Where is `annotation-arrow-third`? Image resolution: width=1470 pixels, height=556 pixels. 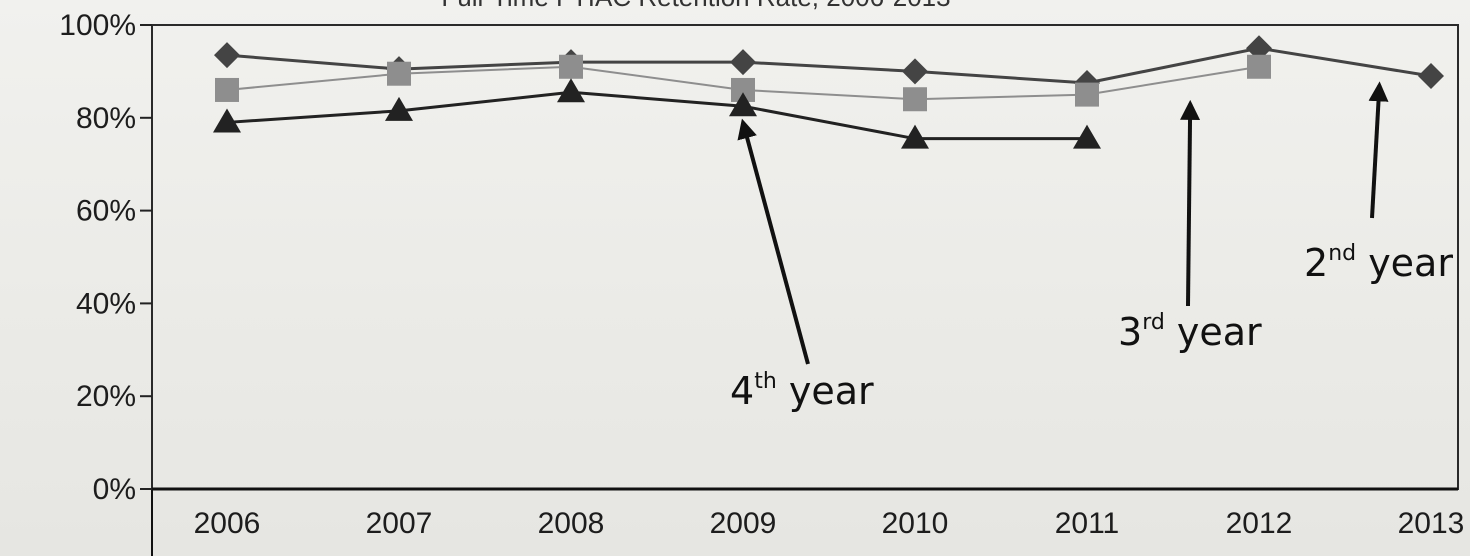 annotation-arrow-third is located at coordinates (1190, 203).